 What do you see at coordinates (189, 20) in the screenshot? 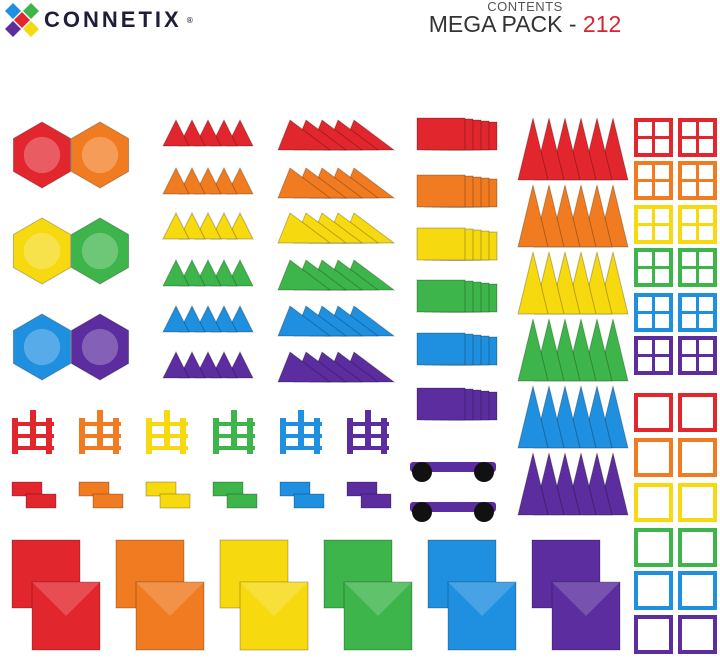
I see `registered-mark: ®` at bounding box center [189, 20].